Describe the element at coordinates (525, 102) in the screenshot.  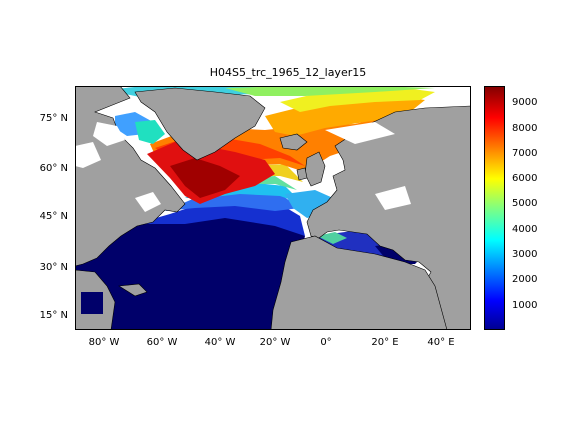
I see `colorbar-tick-9000: 9000` at that location.